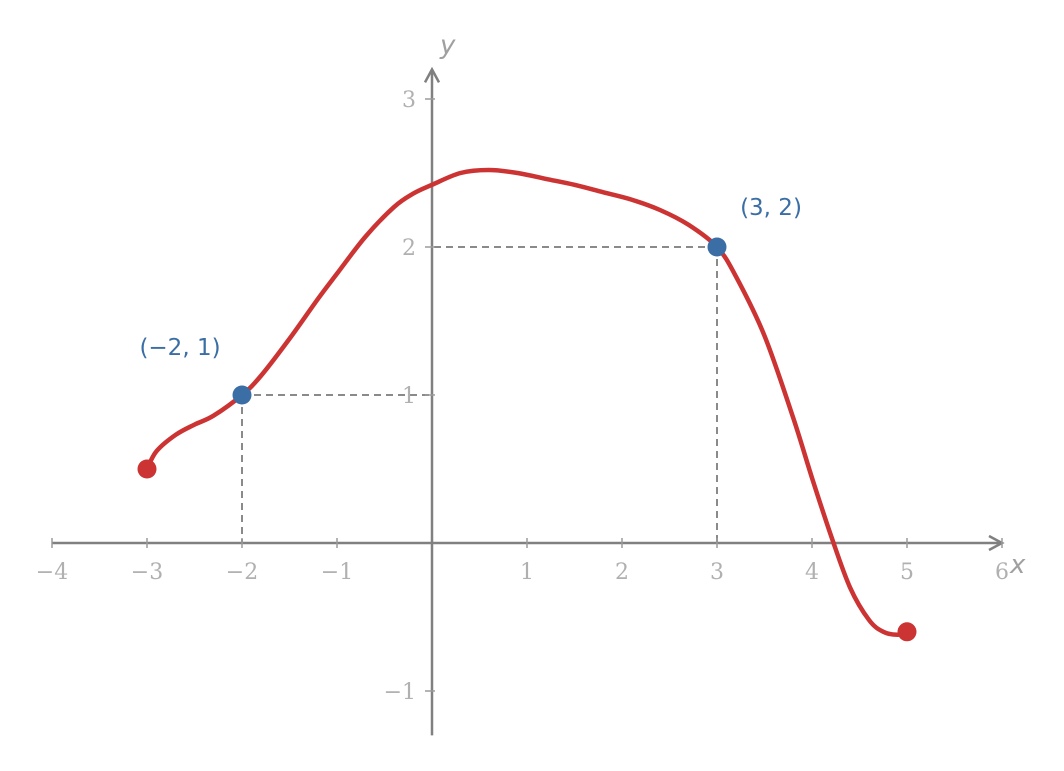  Describe the element at coordinates (242, 572) in the screenshot. I see `x-tick-label: −2` at that location.